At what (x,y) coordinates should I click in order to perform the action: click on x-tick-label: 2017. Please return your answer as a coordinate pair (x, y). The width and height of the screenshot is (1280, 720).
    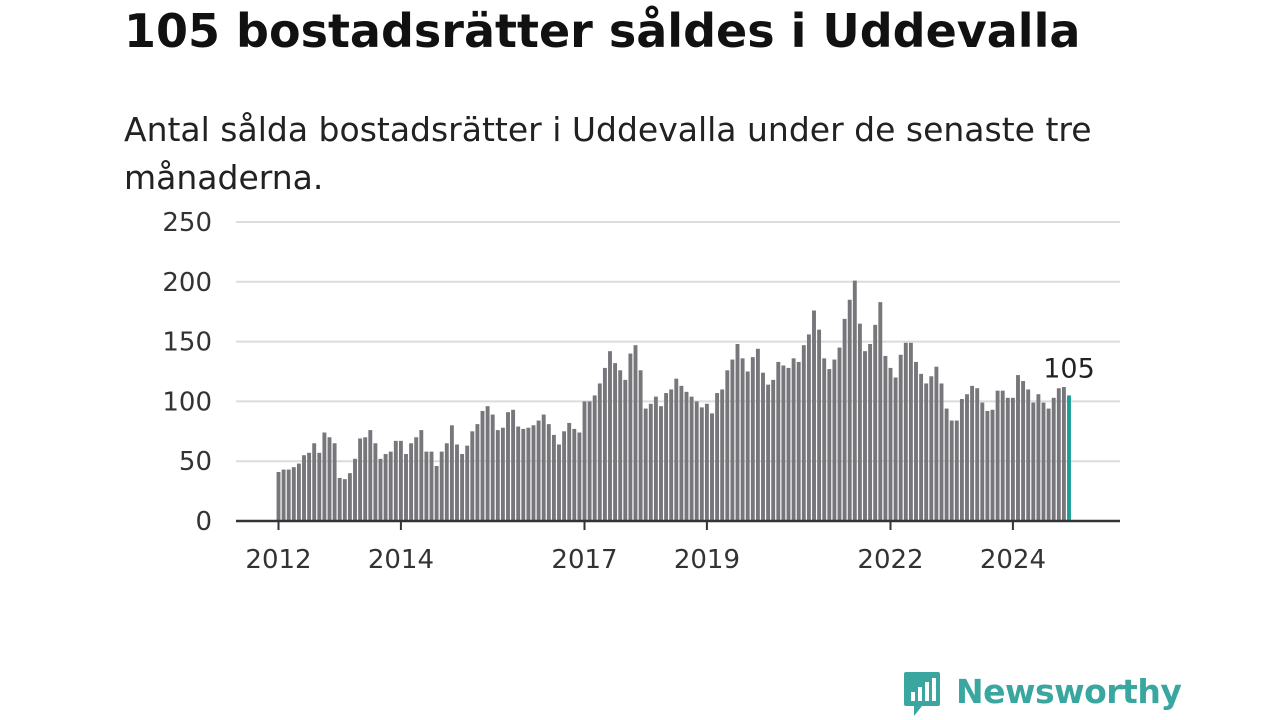
    Looking at the image, I should click on (584, 560).